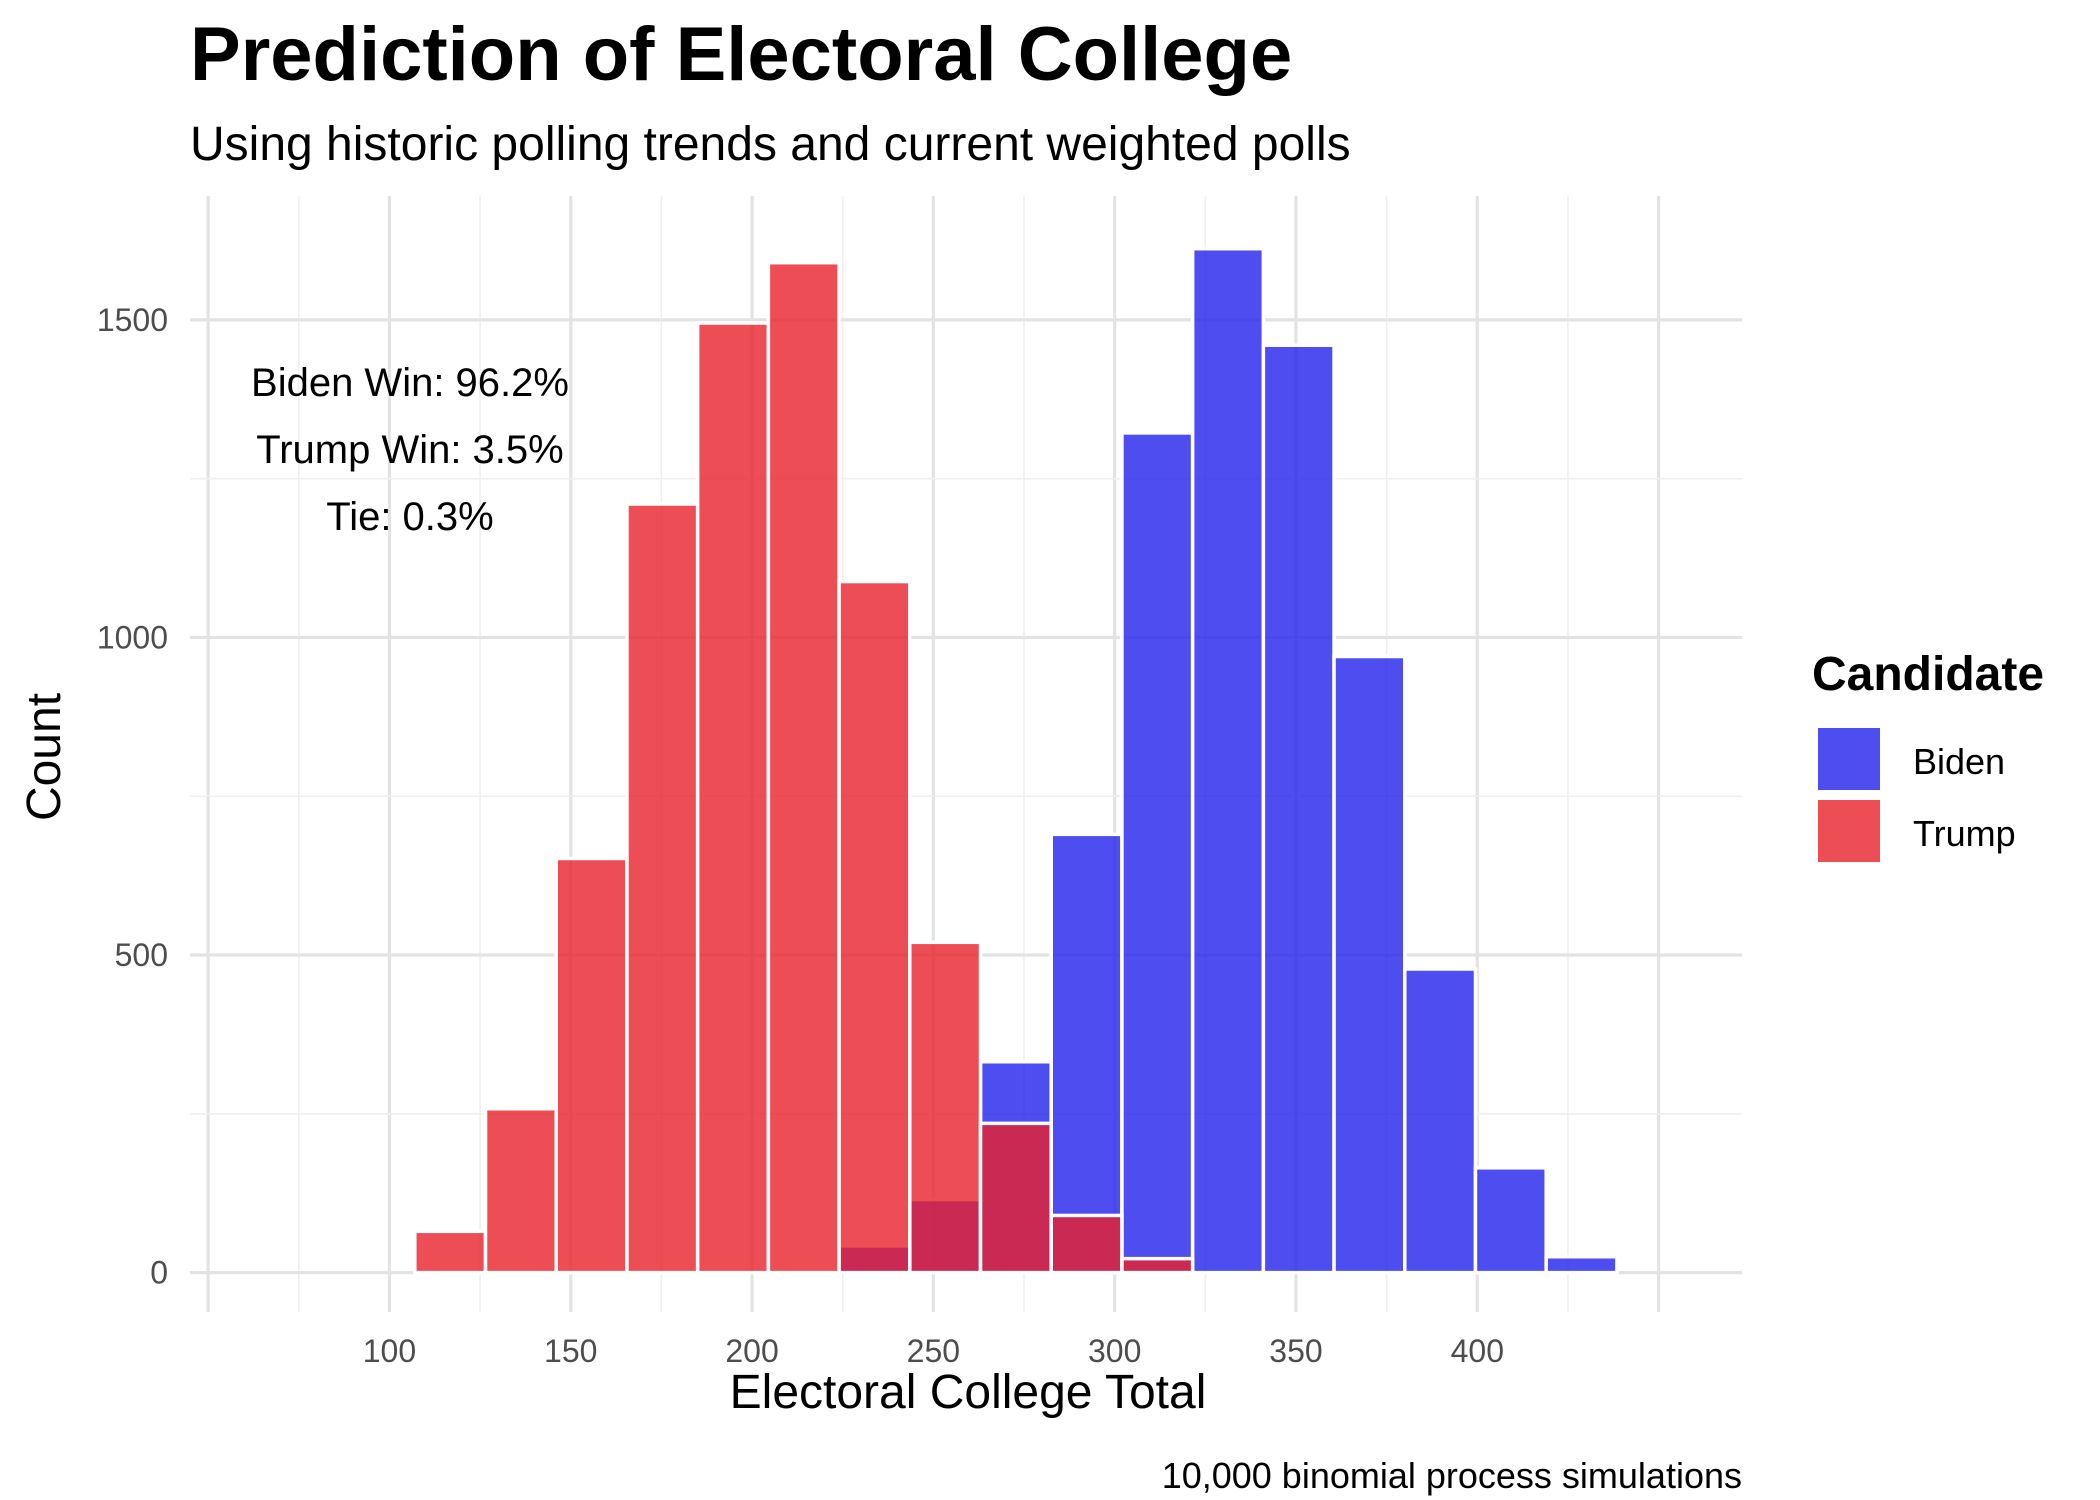 Image resolution: width=2100 pixels, height=1500 pixels. Describe the element at coordinates (132, 637) in the screenshot. I see `y-tick-label: 1000` at that location.